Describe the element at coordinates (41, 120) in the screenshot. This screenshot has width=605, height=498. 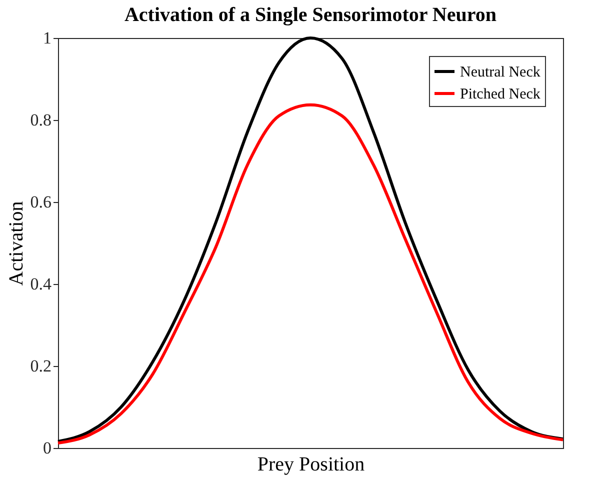
I see `y-tick-label: 0.8` at that location.